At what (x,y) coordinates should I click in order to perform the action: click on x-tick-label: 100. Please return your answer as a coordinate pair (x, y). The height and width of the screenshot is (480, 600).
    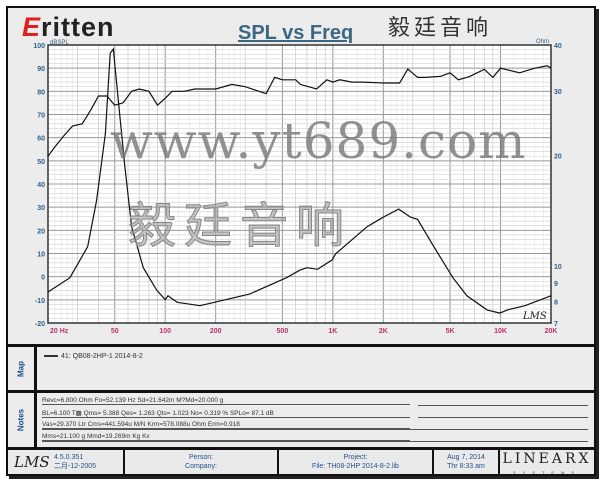
    Looking at the image, I should click on (165, 331).